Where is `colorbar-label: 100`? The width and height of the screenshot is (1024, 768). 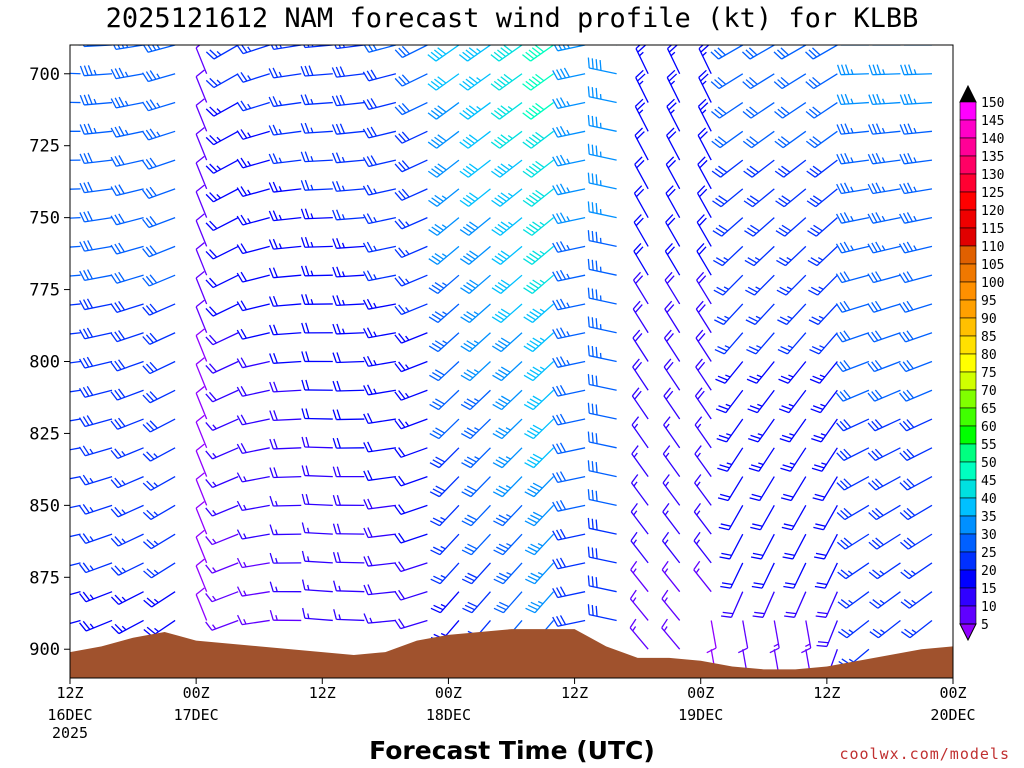 colorbar-label: 100 is located at coordinates (992, 283).